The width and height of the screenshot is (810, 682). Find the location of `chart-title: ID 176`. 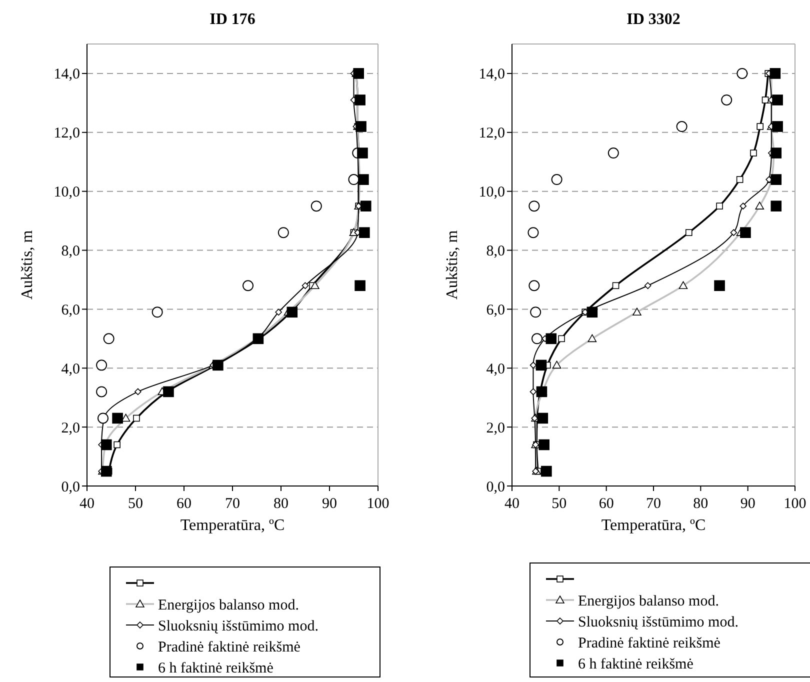

chart-title: ID 176 is located at coordinates (233, 19).